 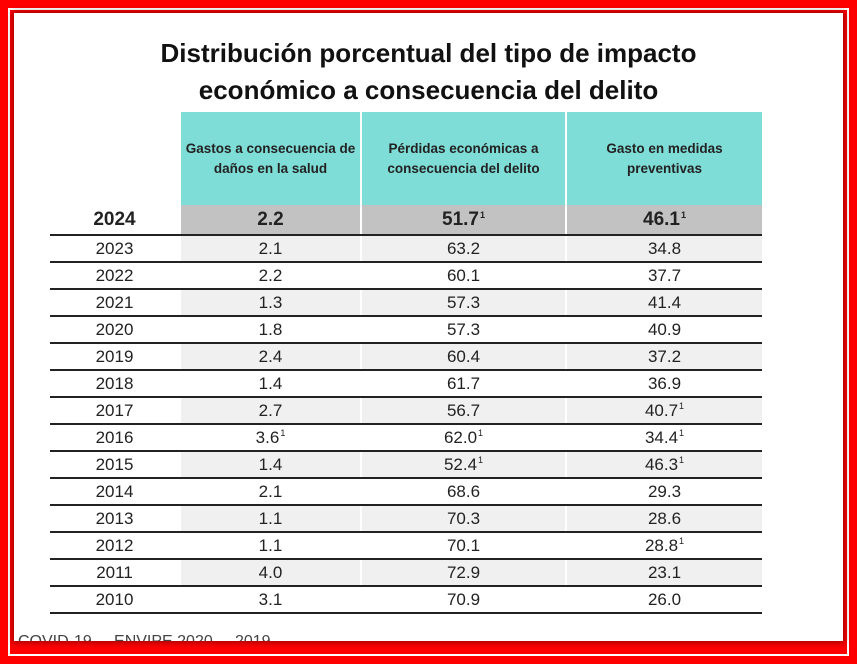 I want to click on value-cell: 40.9, so click(x=663, y=330).